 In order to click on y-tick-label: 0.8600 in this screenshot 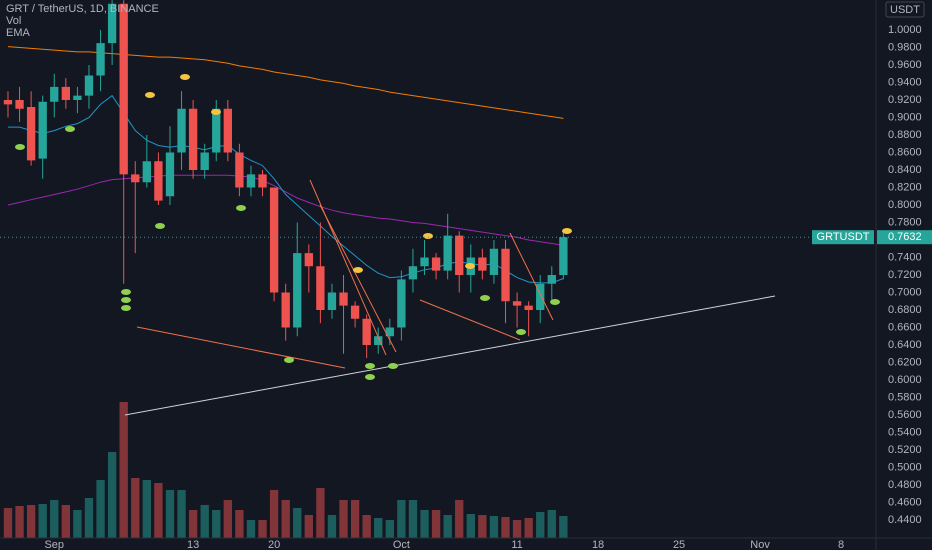, I will do `click(905, 152)`.